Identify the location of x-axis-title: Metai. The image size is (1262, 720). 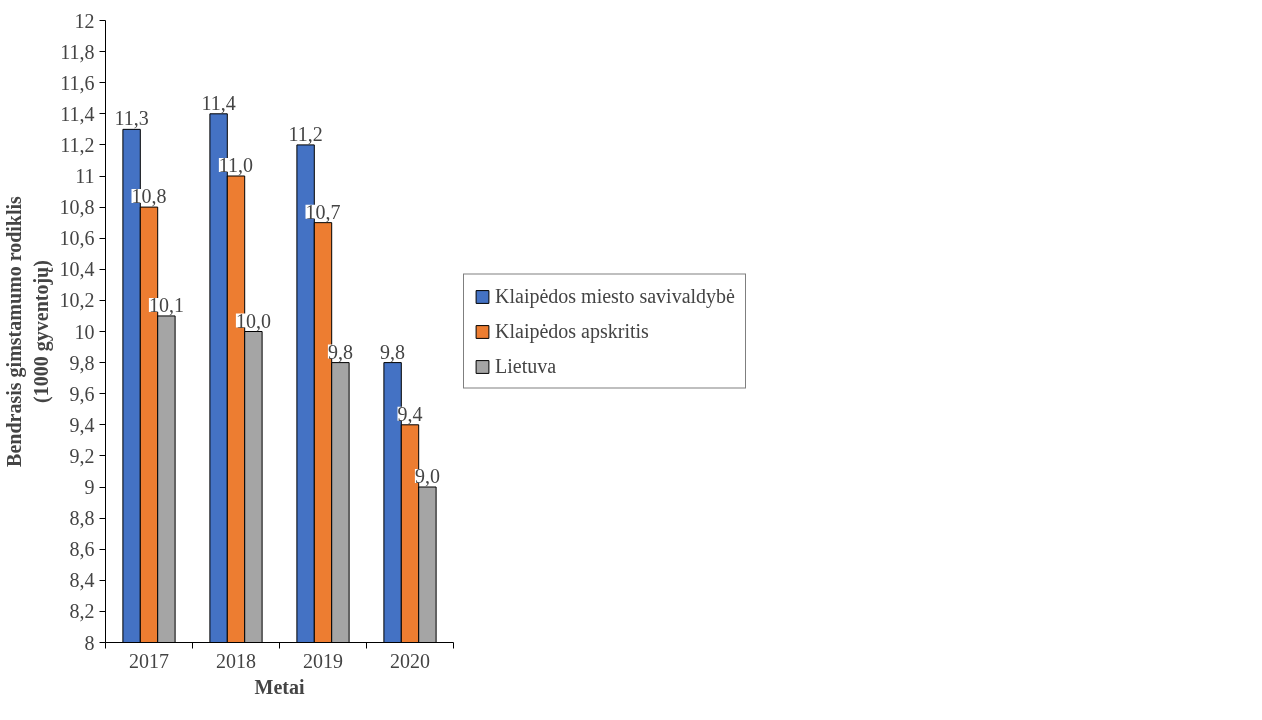
(279, 686).